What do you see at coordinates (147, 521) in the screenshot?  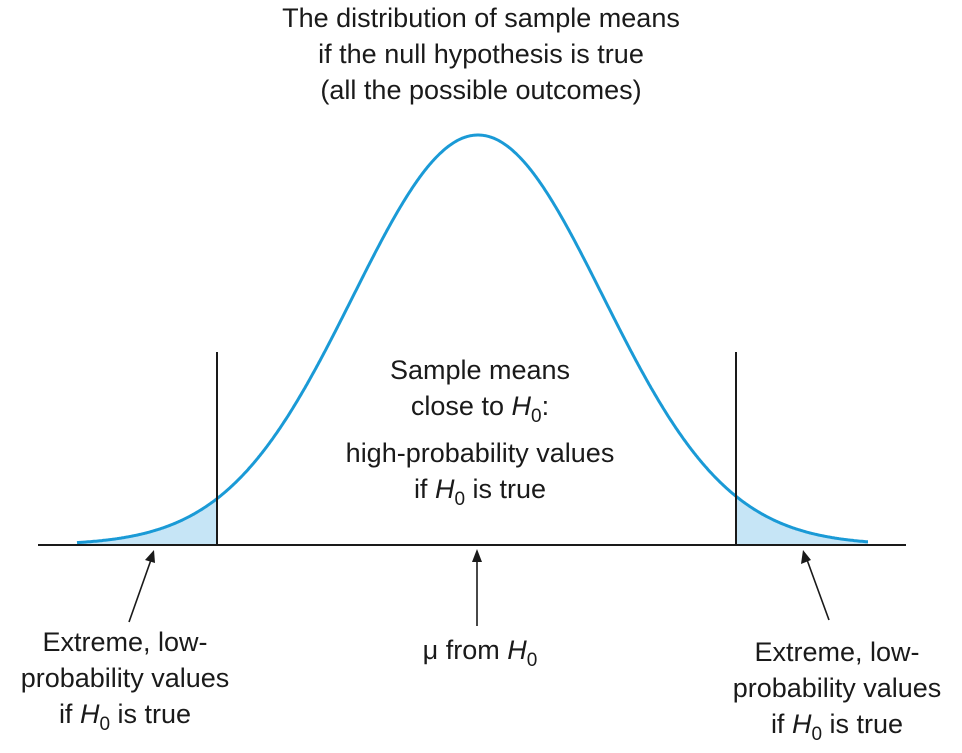 I see `left-tail-region` at bounding box center [147, 521].